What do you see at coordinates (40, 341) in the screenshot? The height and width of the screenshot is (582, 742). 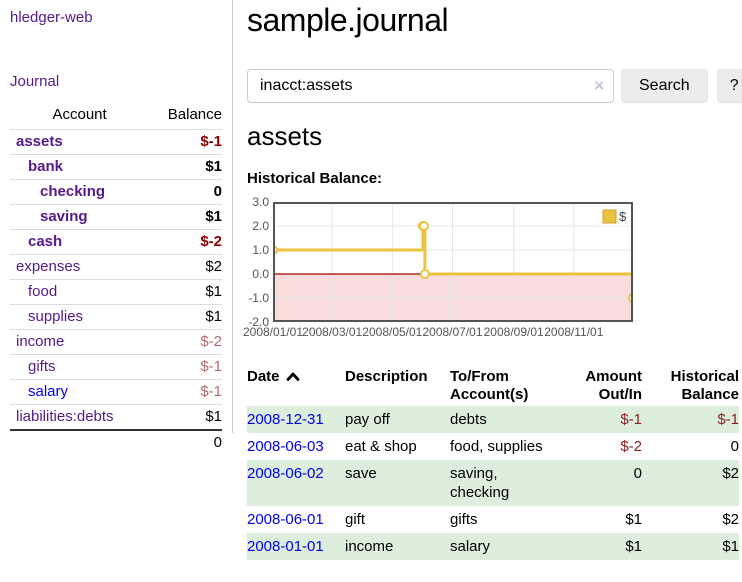 I see `sidebar-account-link: income` at bounding box center [40, 341].